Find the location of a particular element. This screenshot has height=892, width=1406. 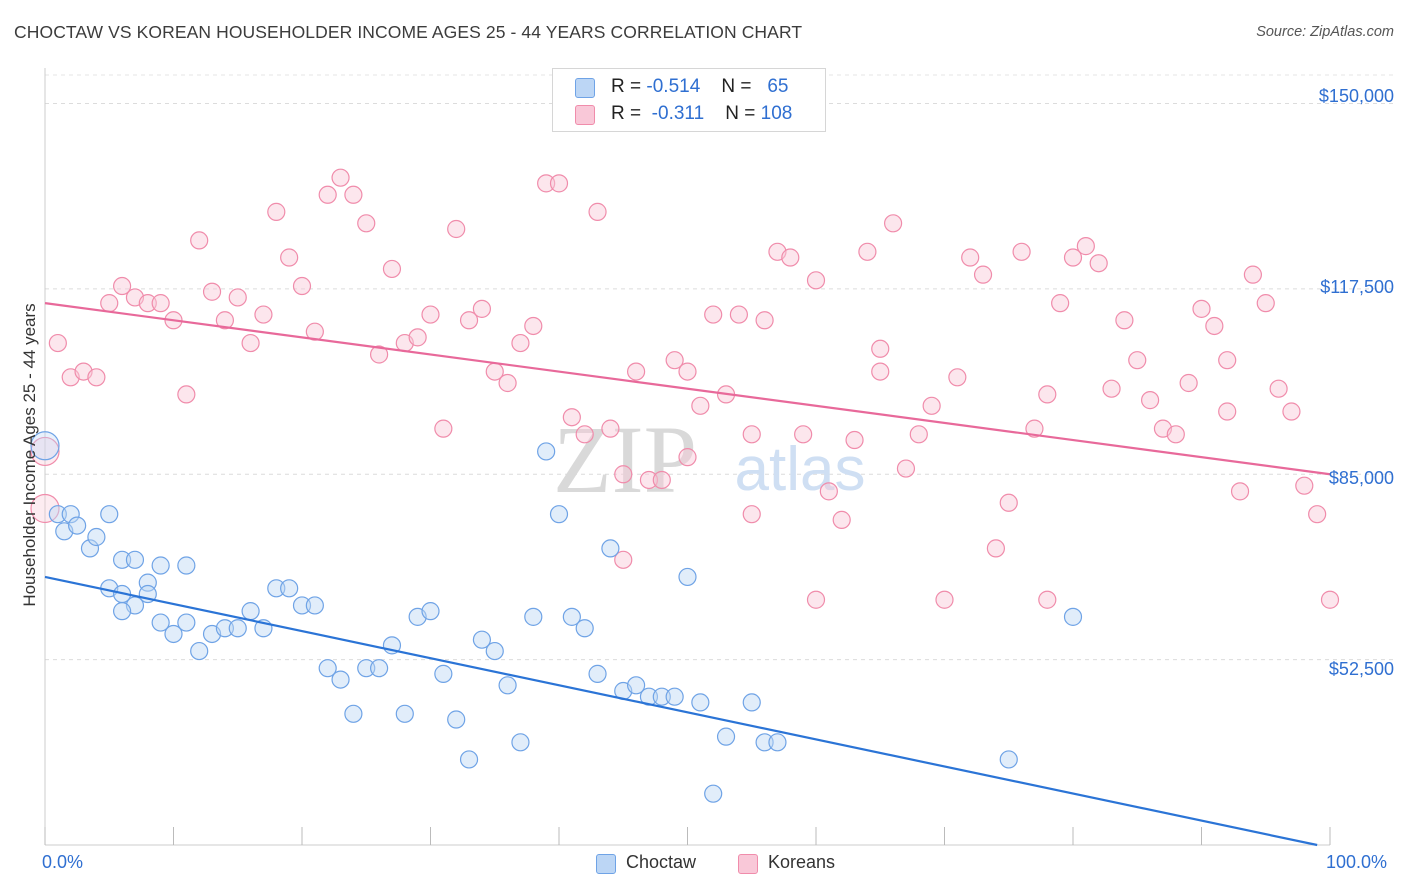

legend-r-label: R = is located at coordinates (626, 86).